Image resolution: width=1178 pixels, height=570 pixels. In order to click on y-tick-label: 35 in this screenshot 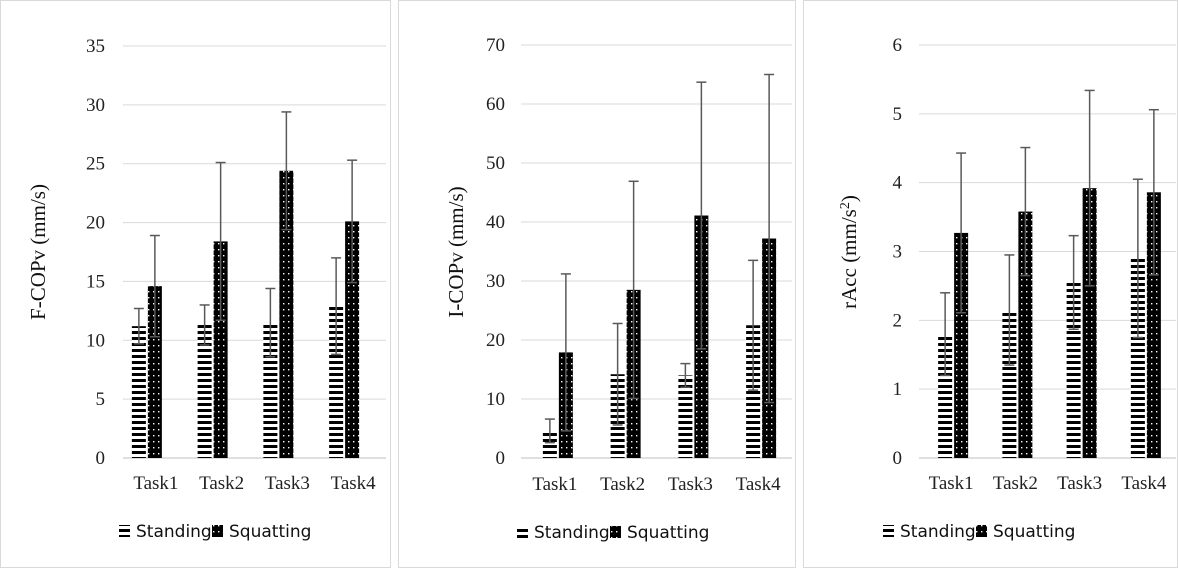, I will do `click(95, 46)`.